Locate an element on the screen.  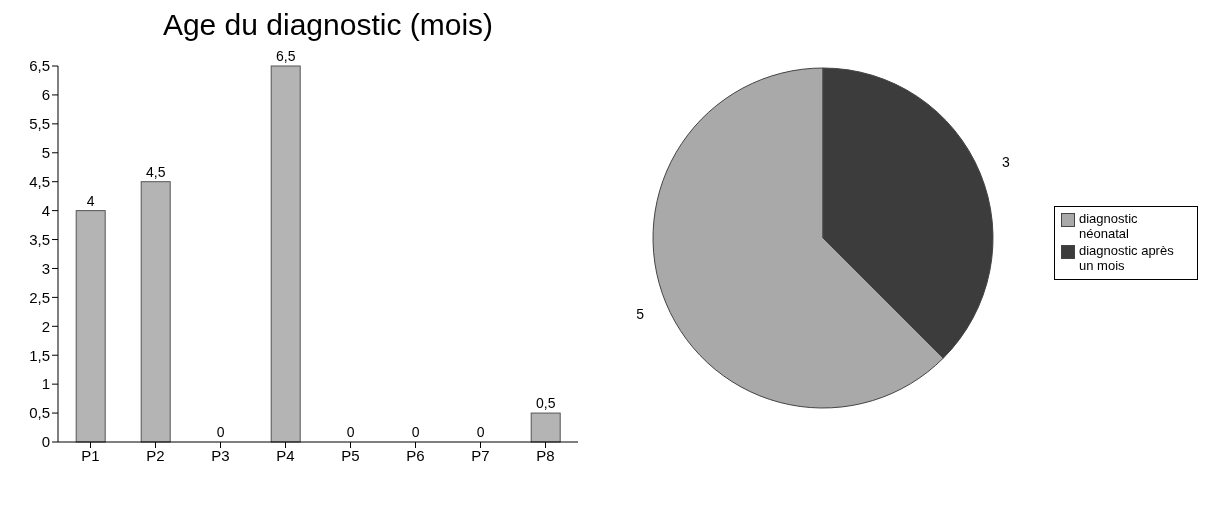
y-tick-label: 4,5 is located at coordinates (39, 182).